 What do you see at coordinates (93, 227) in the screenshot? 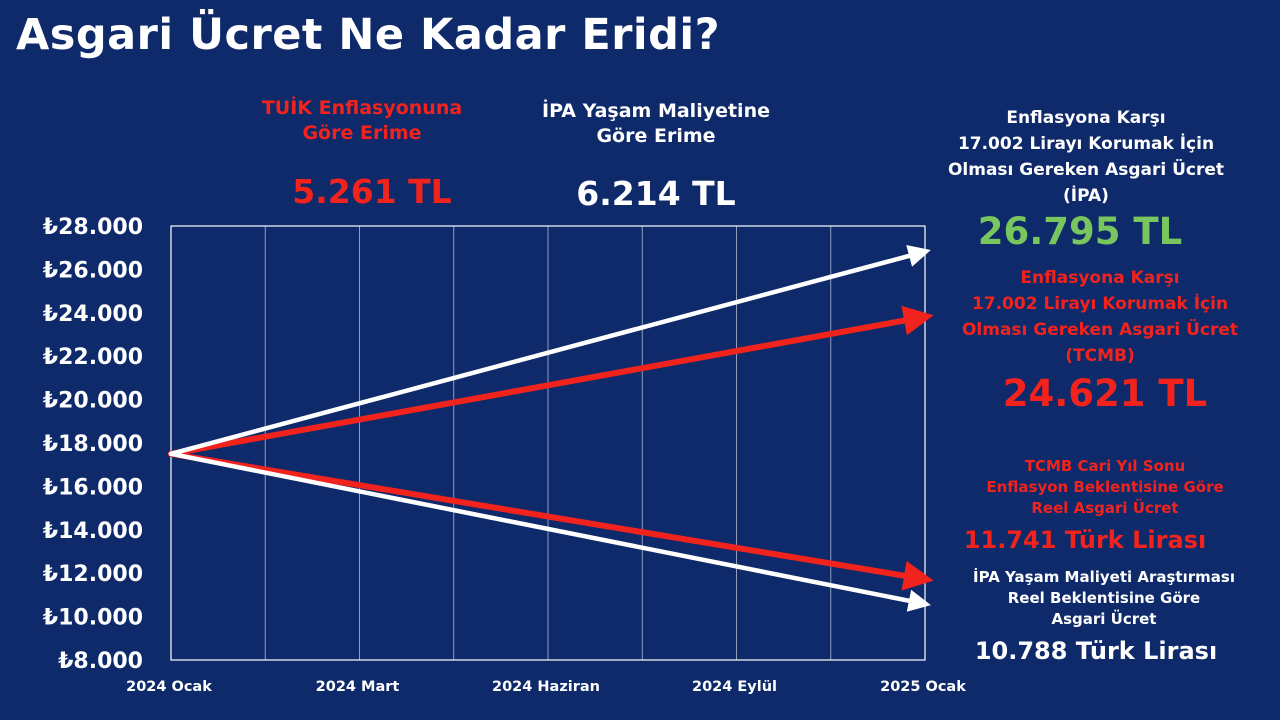
I see `y-tick-label: ₺28.000` at bounding box center [93, 227].